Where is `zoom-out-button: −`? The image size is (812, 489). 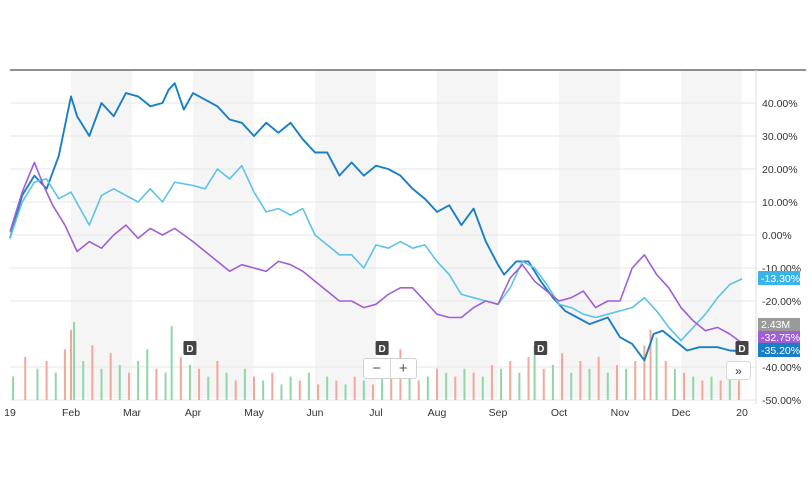
zoom-out-button: − is located at coordinates (377, 368).